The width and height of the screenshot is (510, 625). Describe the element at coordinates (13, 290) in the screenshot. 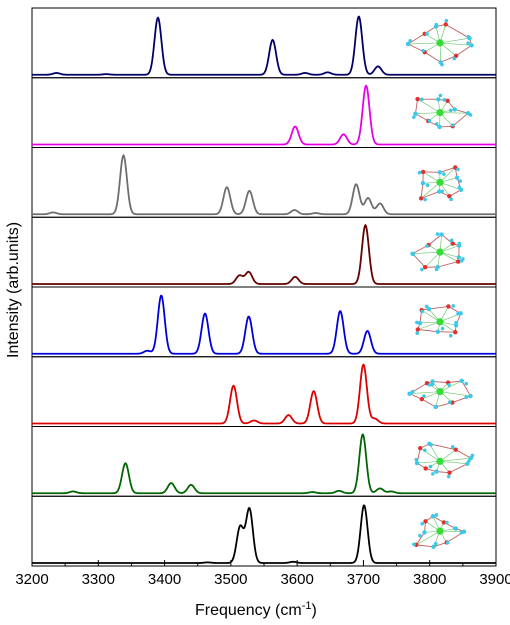

I see `y-axis-title: Intensity (arb.units)` at that location.